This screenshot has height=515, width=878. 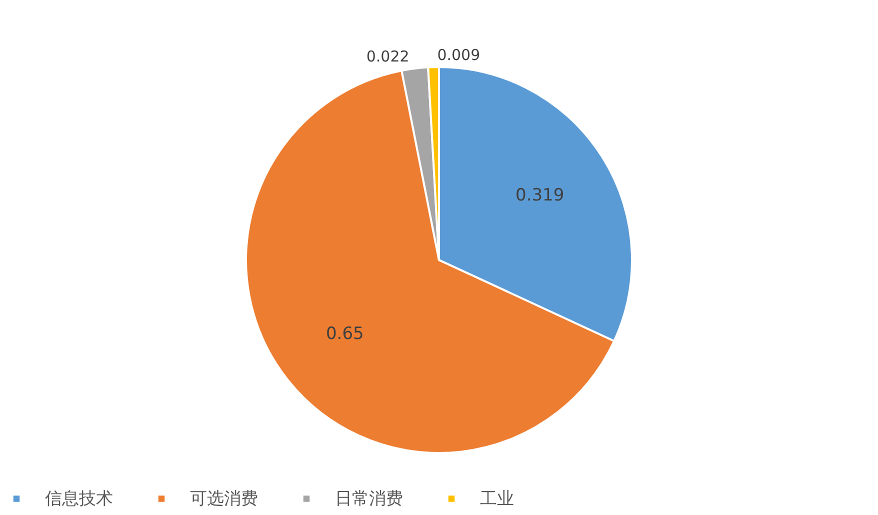 I want to click on legend-label: 可选消费, so click(x=224, y=498).